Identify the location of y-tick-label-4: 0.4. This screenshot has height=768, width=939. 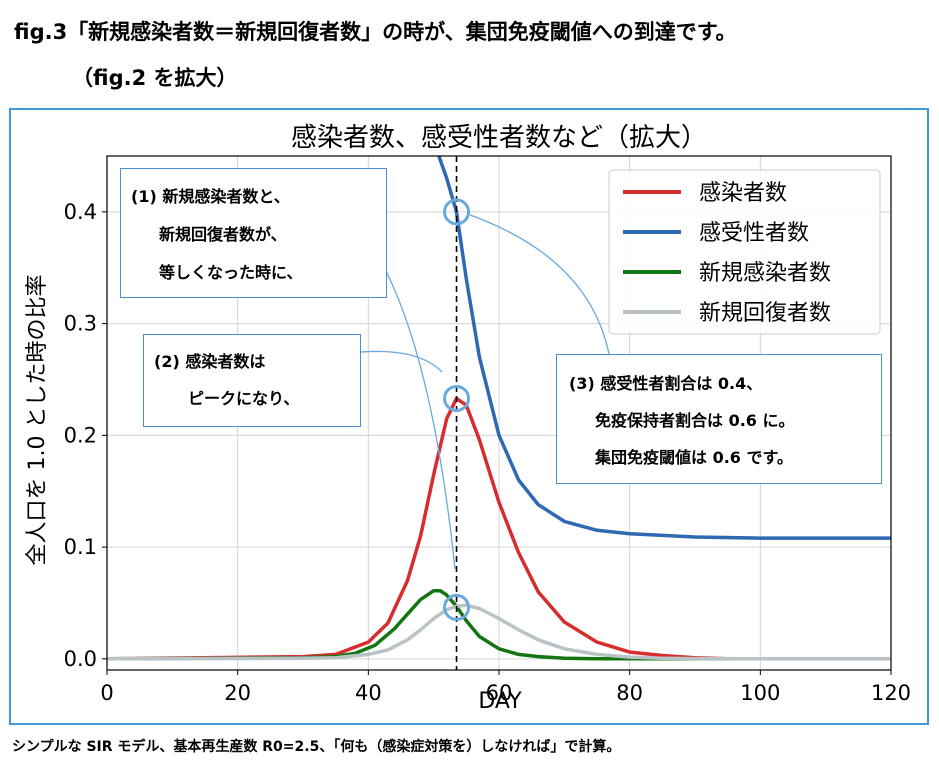
(80, 212).